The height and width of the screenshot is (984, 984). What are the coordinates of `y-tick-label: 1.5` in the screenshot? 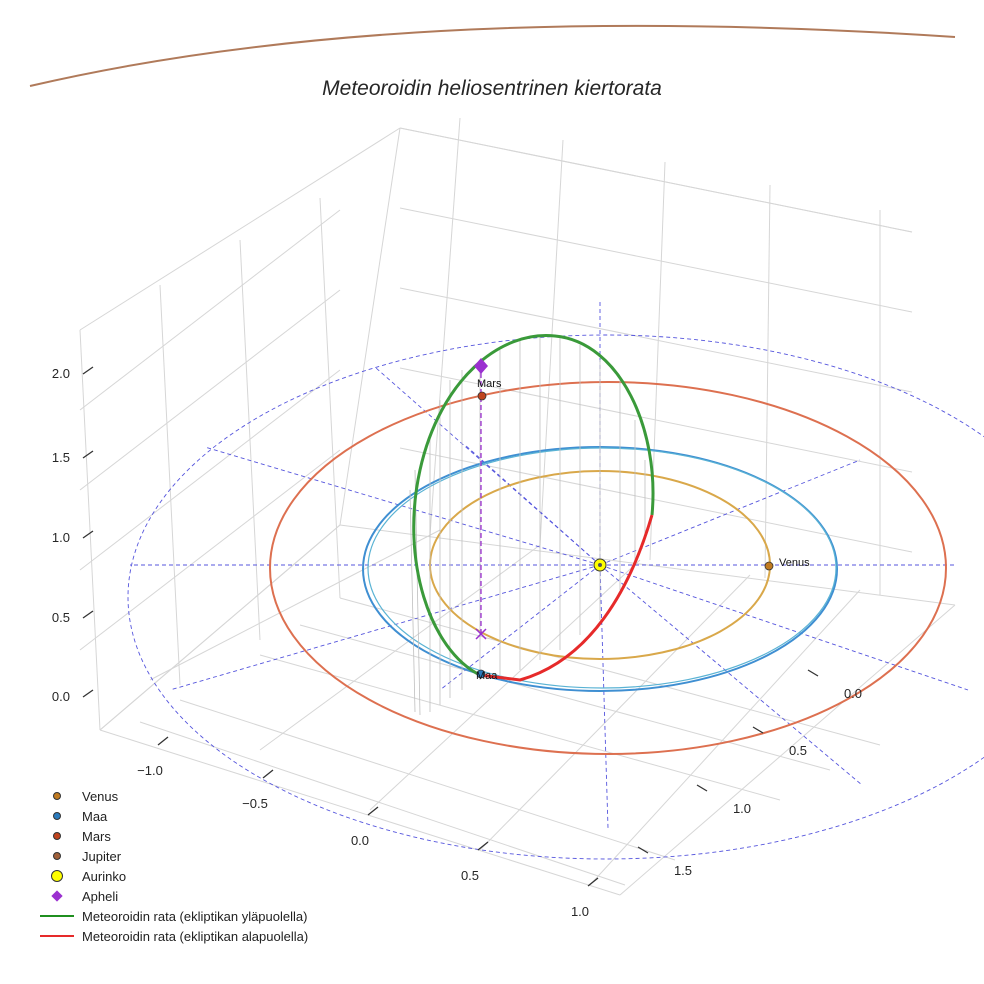 It's located at (683, 870).